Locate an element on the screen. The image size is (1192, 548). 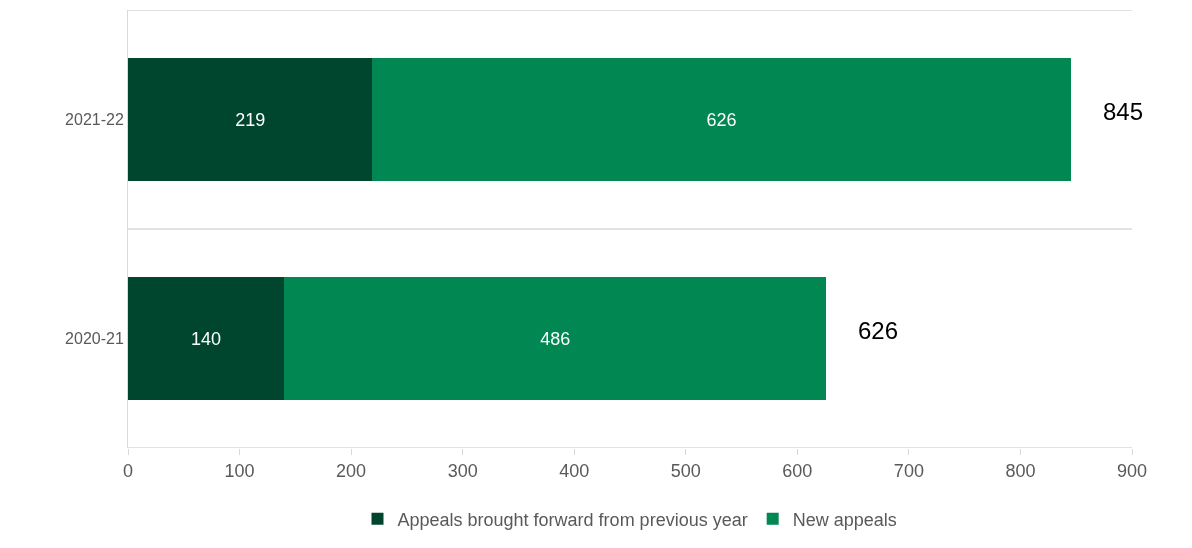
data-label: 140 is located at coordinates (206, 338).